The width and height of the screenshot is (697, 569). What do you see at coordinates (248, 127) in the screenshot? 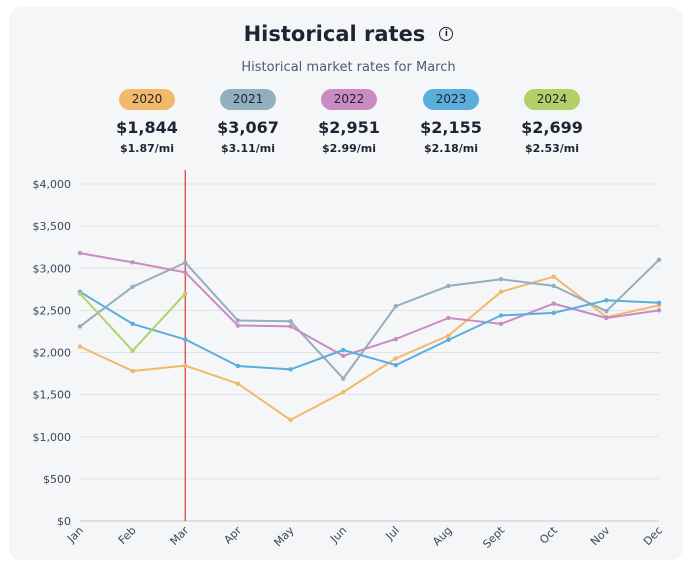
I see `legend-total-2021: $3,067` at bounding box center [248, 127].